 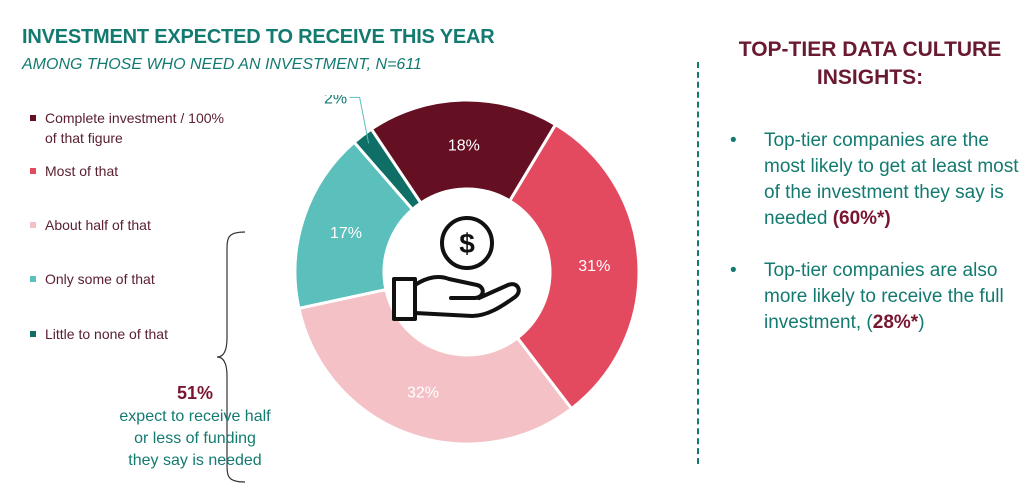 What do you see at coordinates (98, 225) in the screenshot?
I see `legend-label-half: About half of that` at bounding box center [98, 225].